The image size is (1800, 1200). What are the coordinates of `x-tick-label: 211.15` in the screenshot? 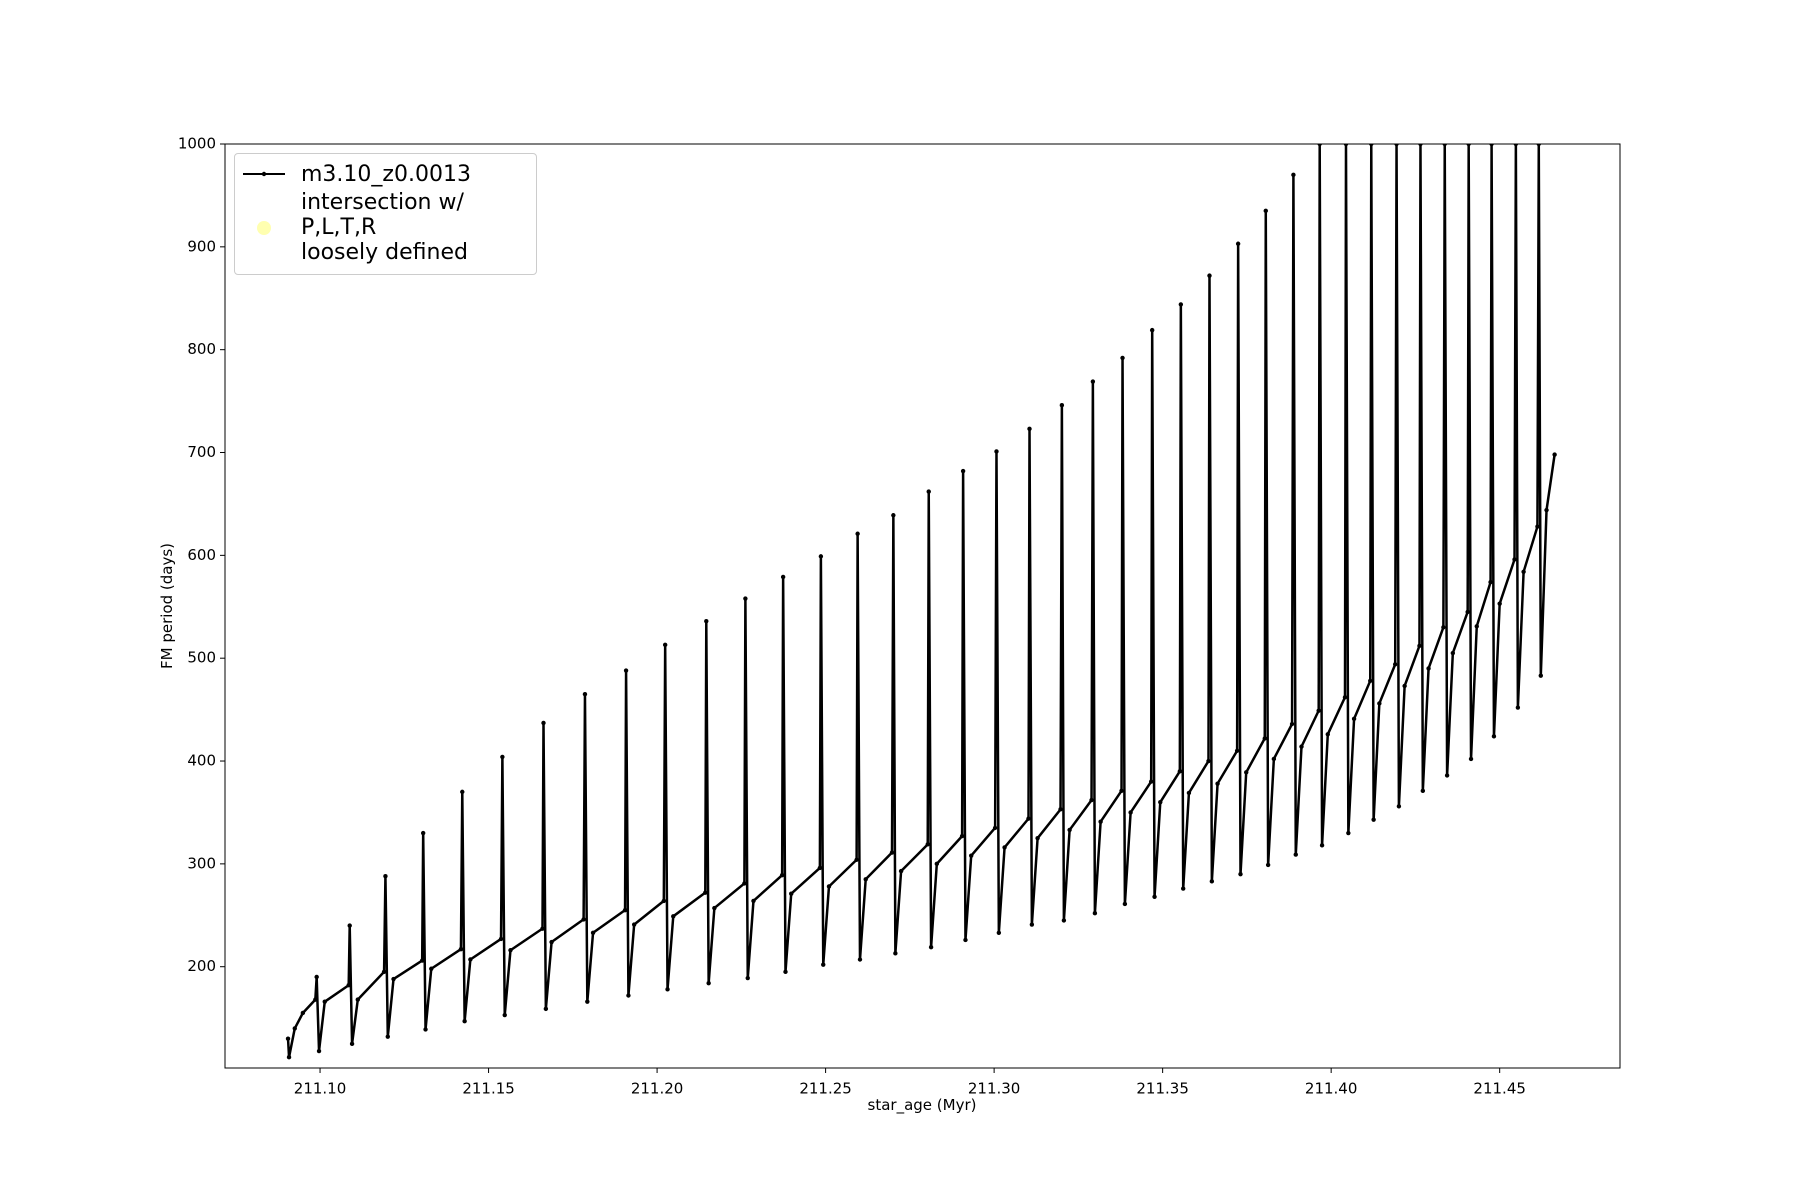 It's located at (488, 1089).